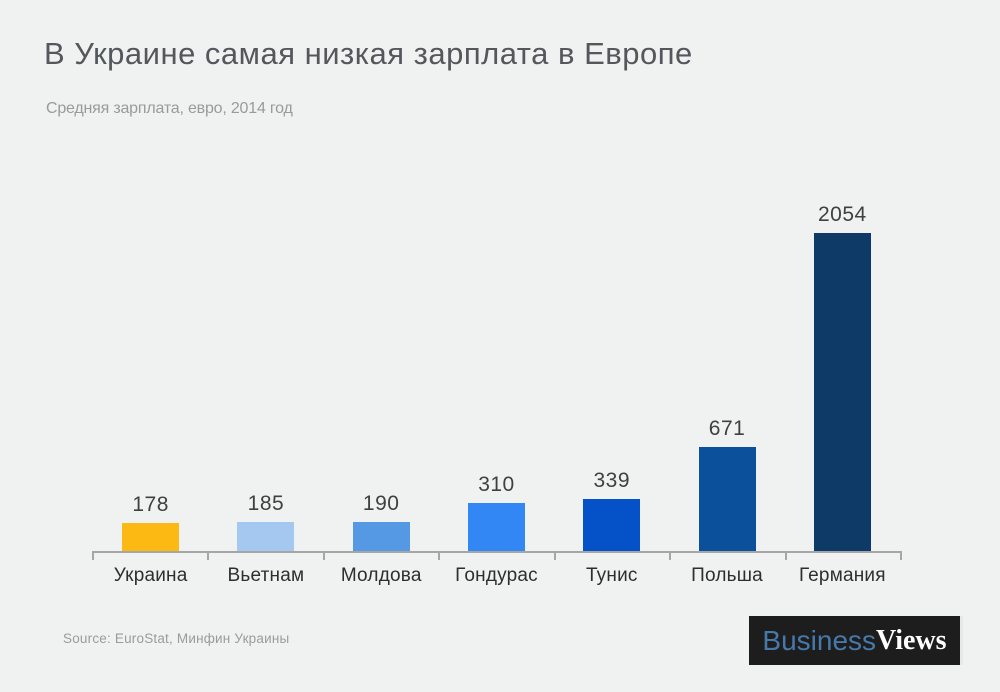 The width and height of the screenshot is (1000, 692). What do you see at coordinates (611, 575) in the screenshot?
I see `category-label: Тунис` at bounding box center [611, 575].